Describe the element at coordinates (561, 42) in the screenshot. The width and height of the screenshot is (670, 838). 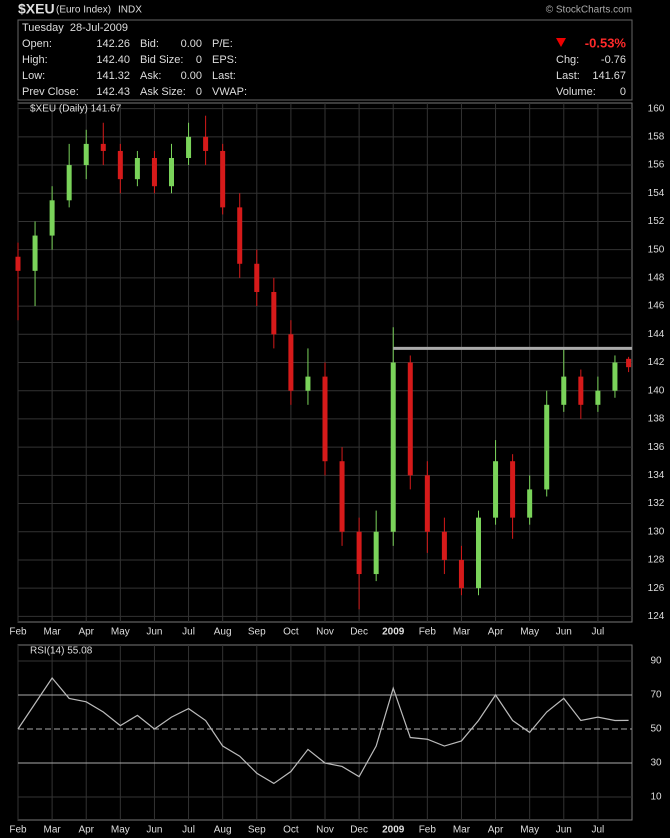
I see `down-arrow` at that location.